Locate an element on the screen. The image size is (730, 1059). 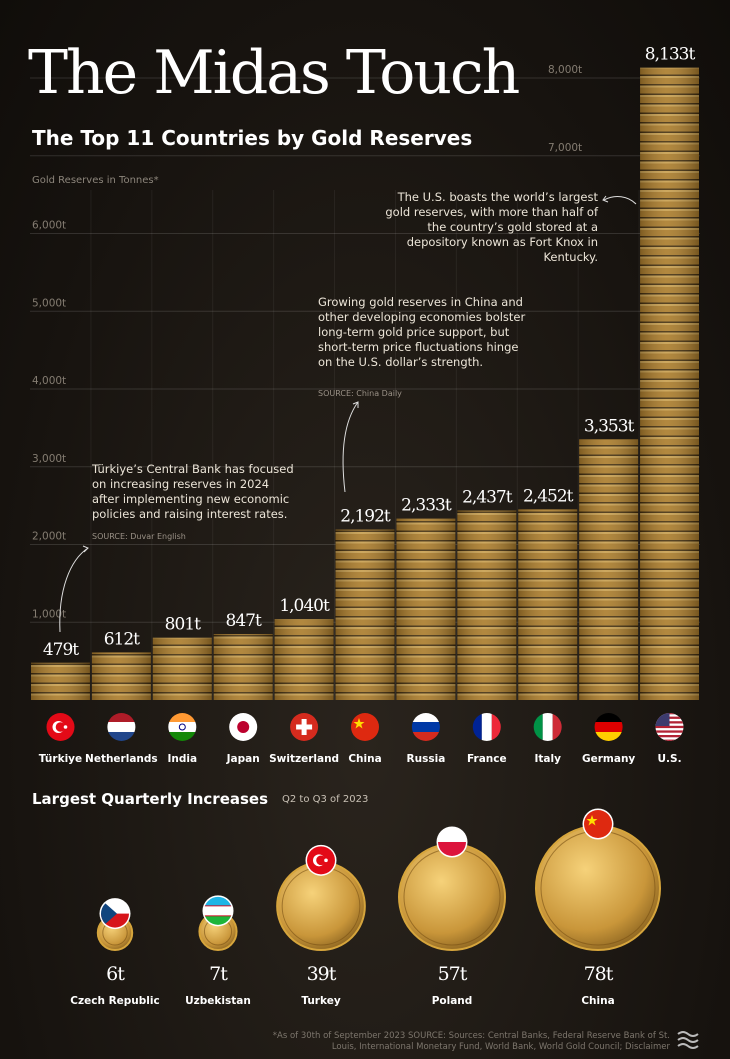
x-tick-label: Switzerland is located at coordinates (304, 759).